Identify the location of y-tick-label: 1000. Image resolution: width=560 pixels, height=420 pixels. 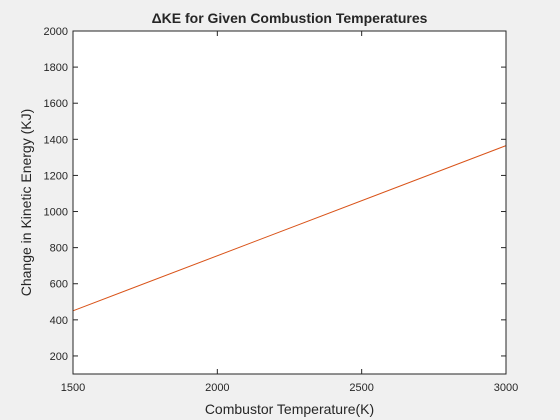
(56, 213).